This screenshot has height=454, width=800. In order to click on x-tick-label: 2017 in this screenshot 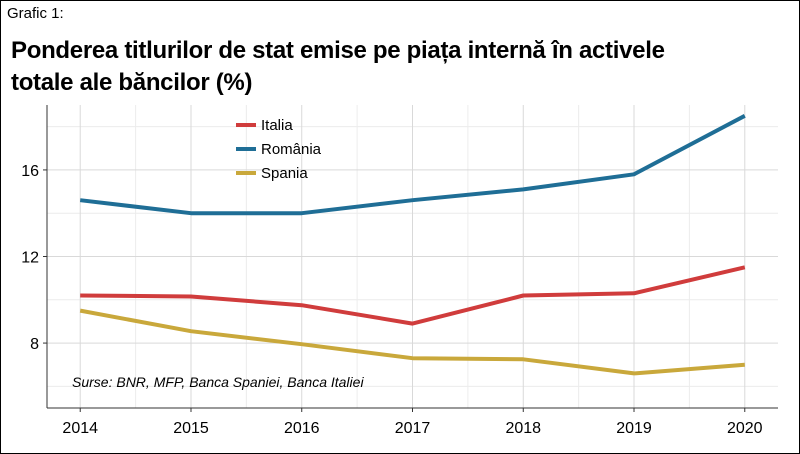, I will do `click(413, 428)`.